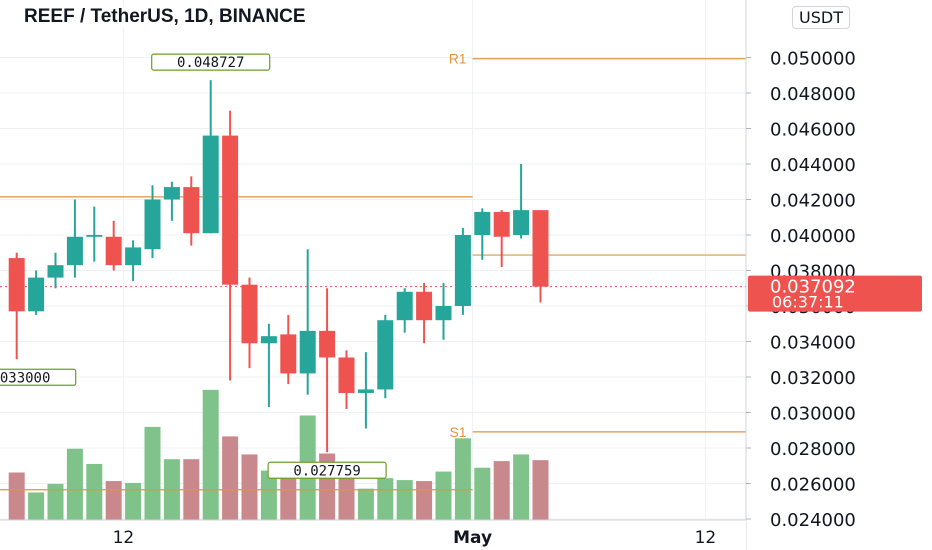 This screenshot has width=932, height=550. What do you see at coordinates (458, 59) in the screenshot?
I see `pivot-label: R1` at bounding box center [458, 59].